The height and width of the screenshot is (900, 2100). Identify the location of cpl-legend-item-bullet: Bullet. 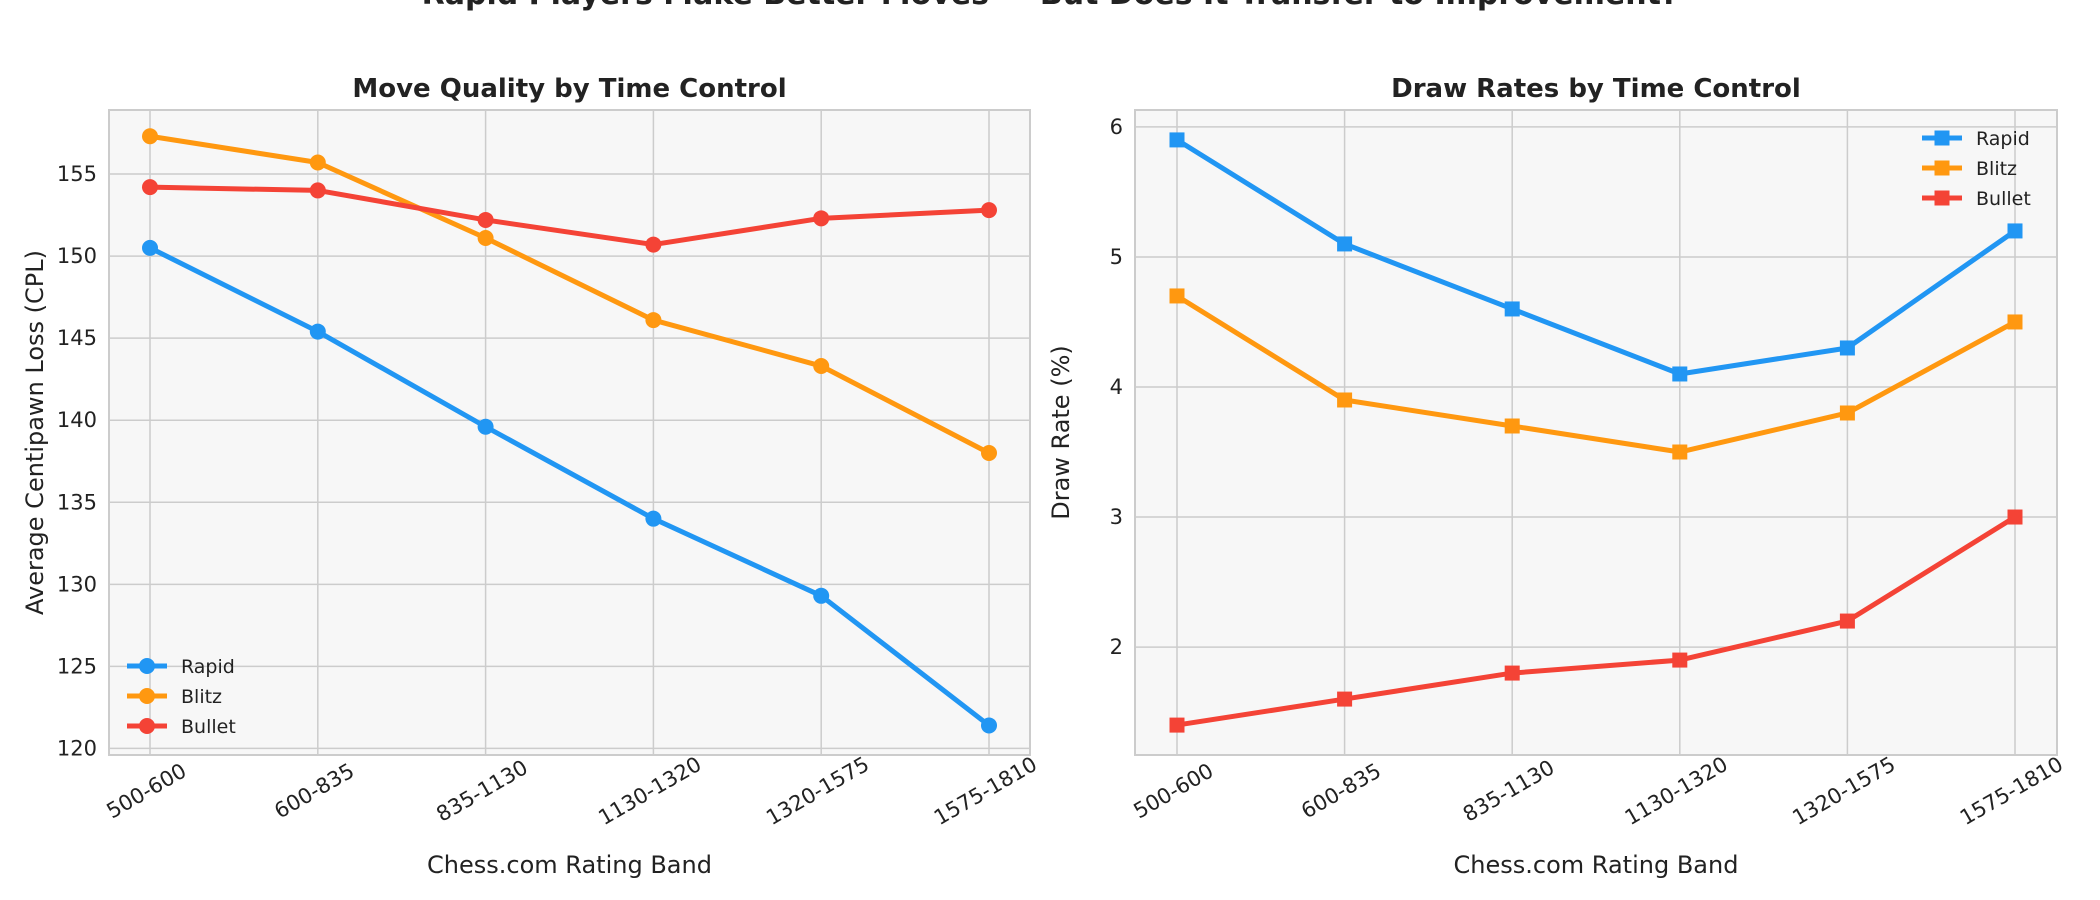
(181, 727).